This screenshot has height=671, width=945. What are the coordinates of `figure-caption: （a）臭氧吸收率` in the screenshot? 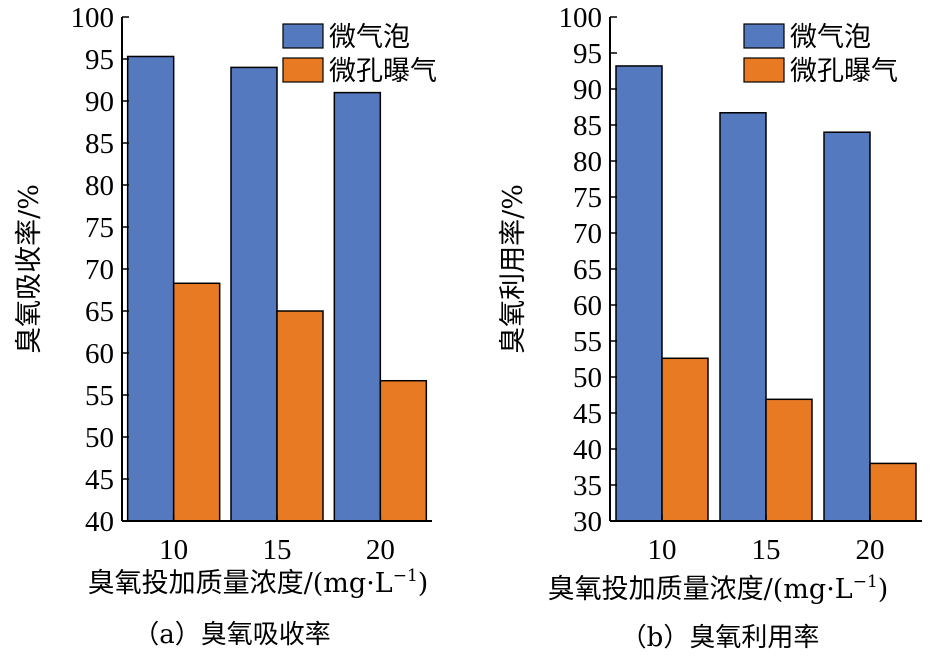 It's located at (232, 635).